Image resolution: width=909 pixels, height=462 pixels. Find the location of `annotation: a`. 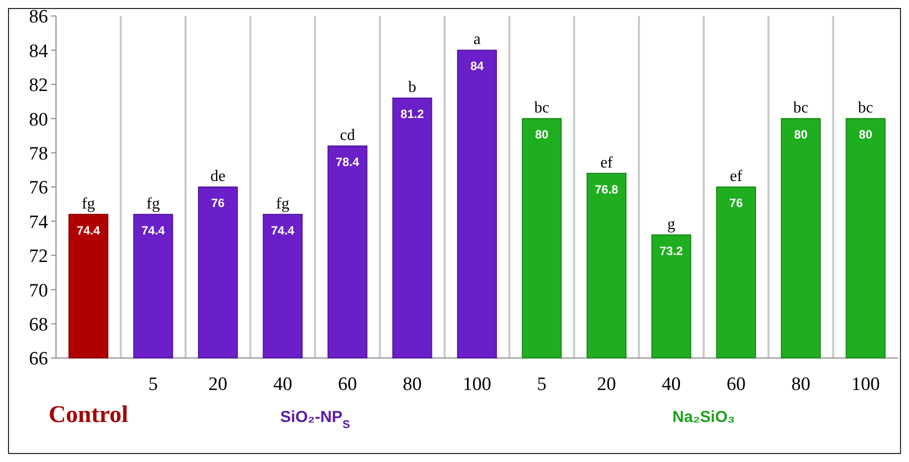

annotation: a is located at coordinates (477, 39).